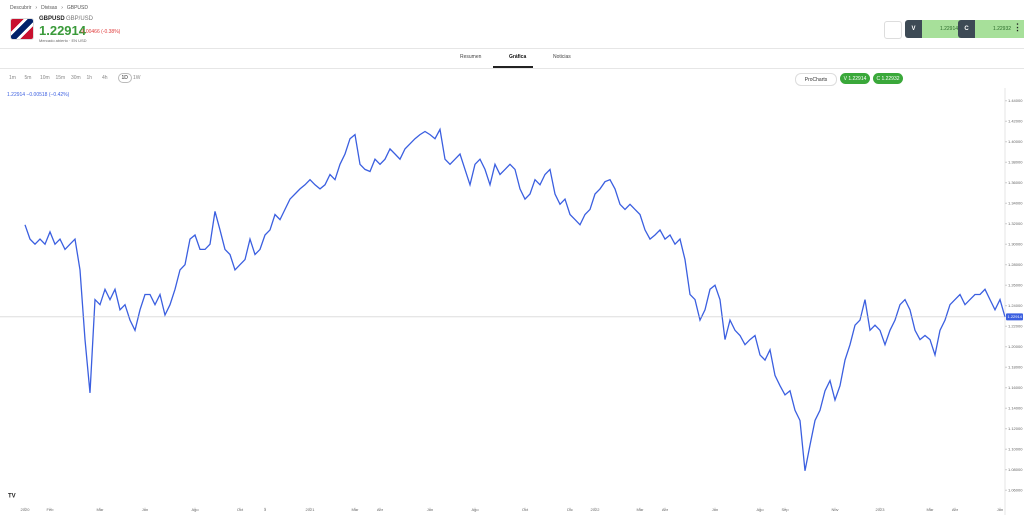 Image resolution: width=1024 pixels, height=515 pixels. What do you see at coordinates (1015, 448) in the screenshot?
I see `y-tick-label: 1.10000` at bounding box center [1015, 448].